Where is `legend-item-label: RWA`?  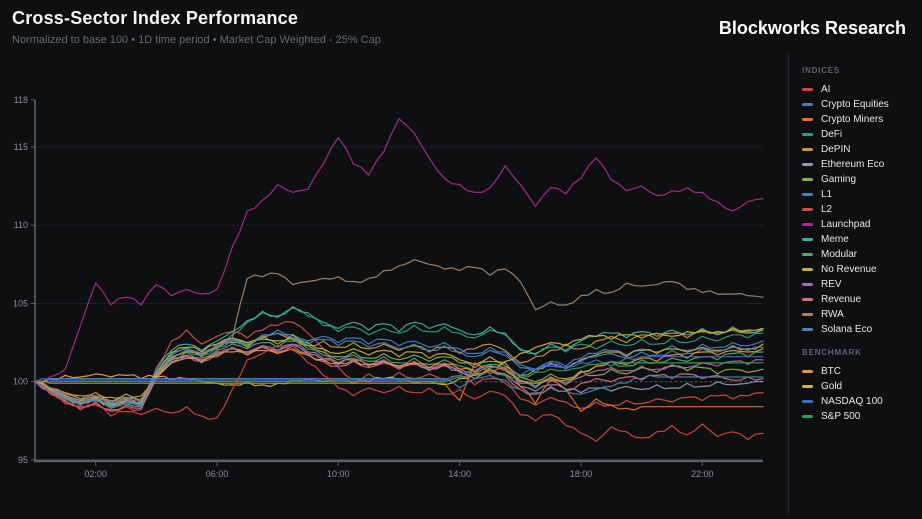
legend-item-label: RWA is located at coordinates (832, 314).